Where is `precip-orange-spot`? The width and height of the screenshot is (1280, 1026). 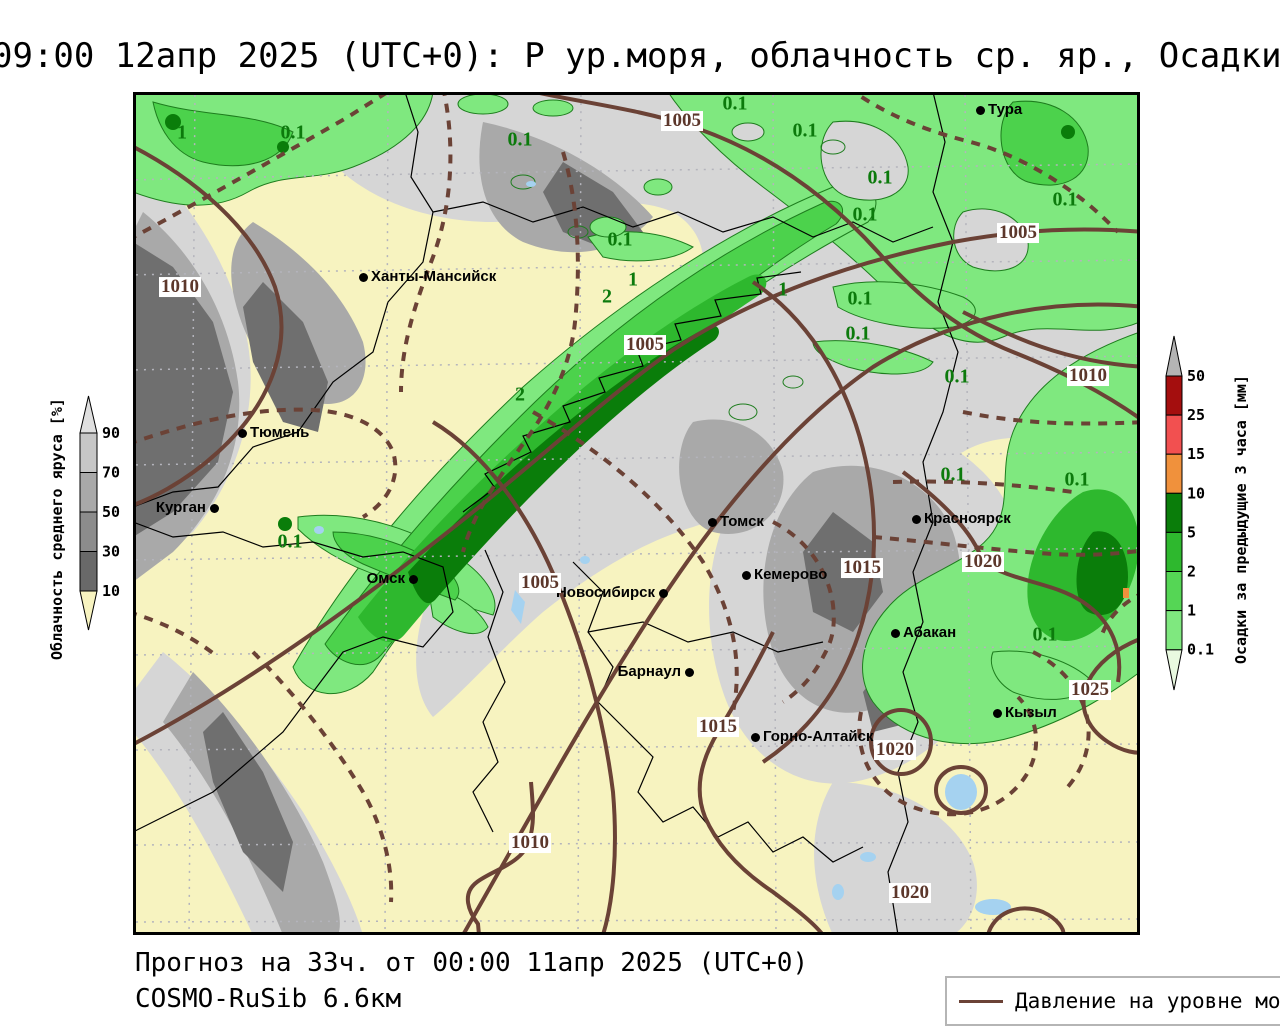
precip-orange-spot is located at coordinates (1126, 593).